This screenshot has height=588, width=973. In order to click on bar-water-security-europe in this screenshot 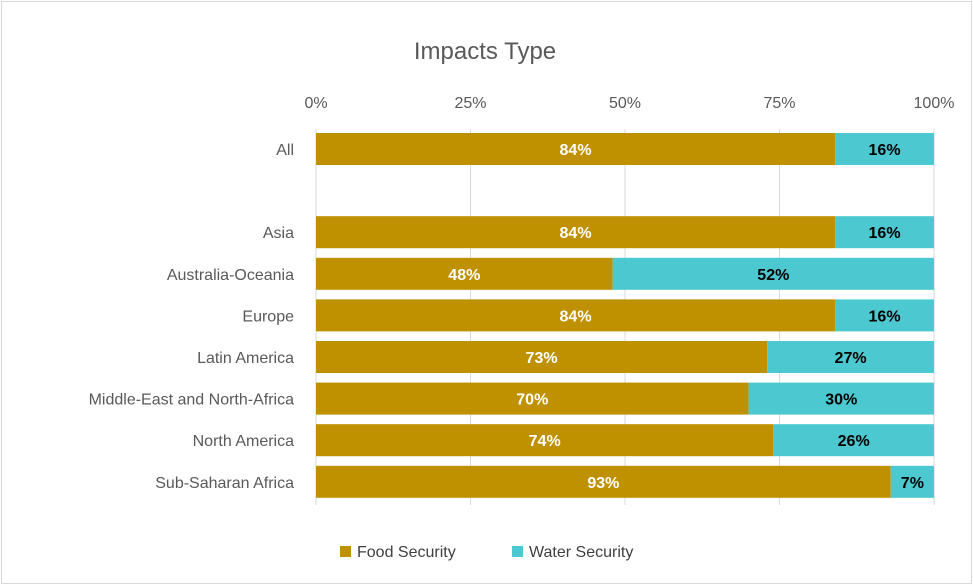, I will do `click(884, 315)`.